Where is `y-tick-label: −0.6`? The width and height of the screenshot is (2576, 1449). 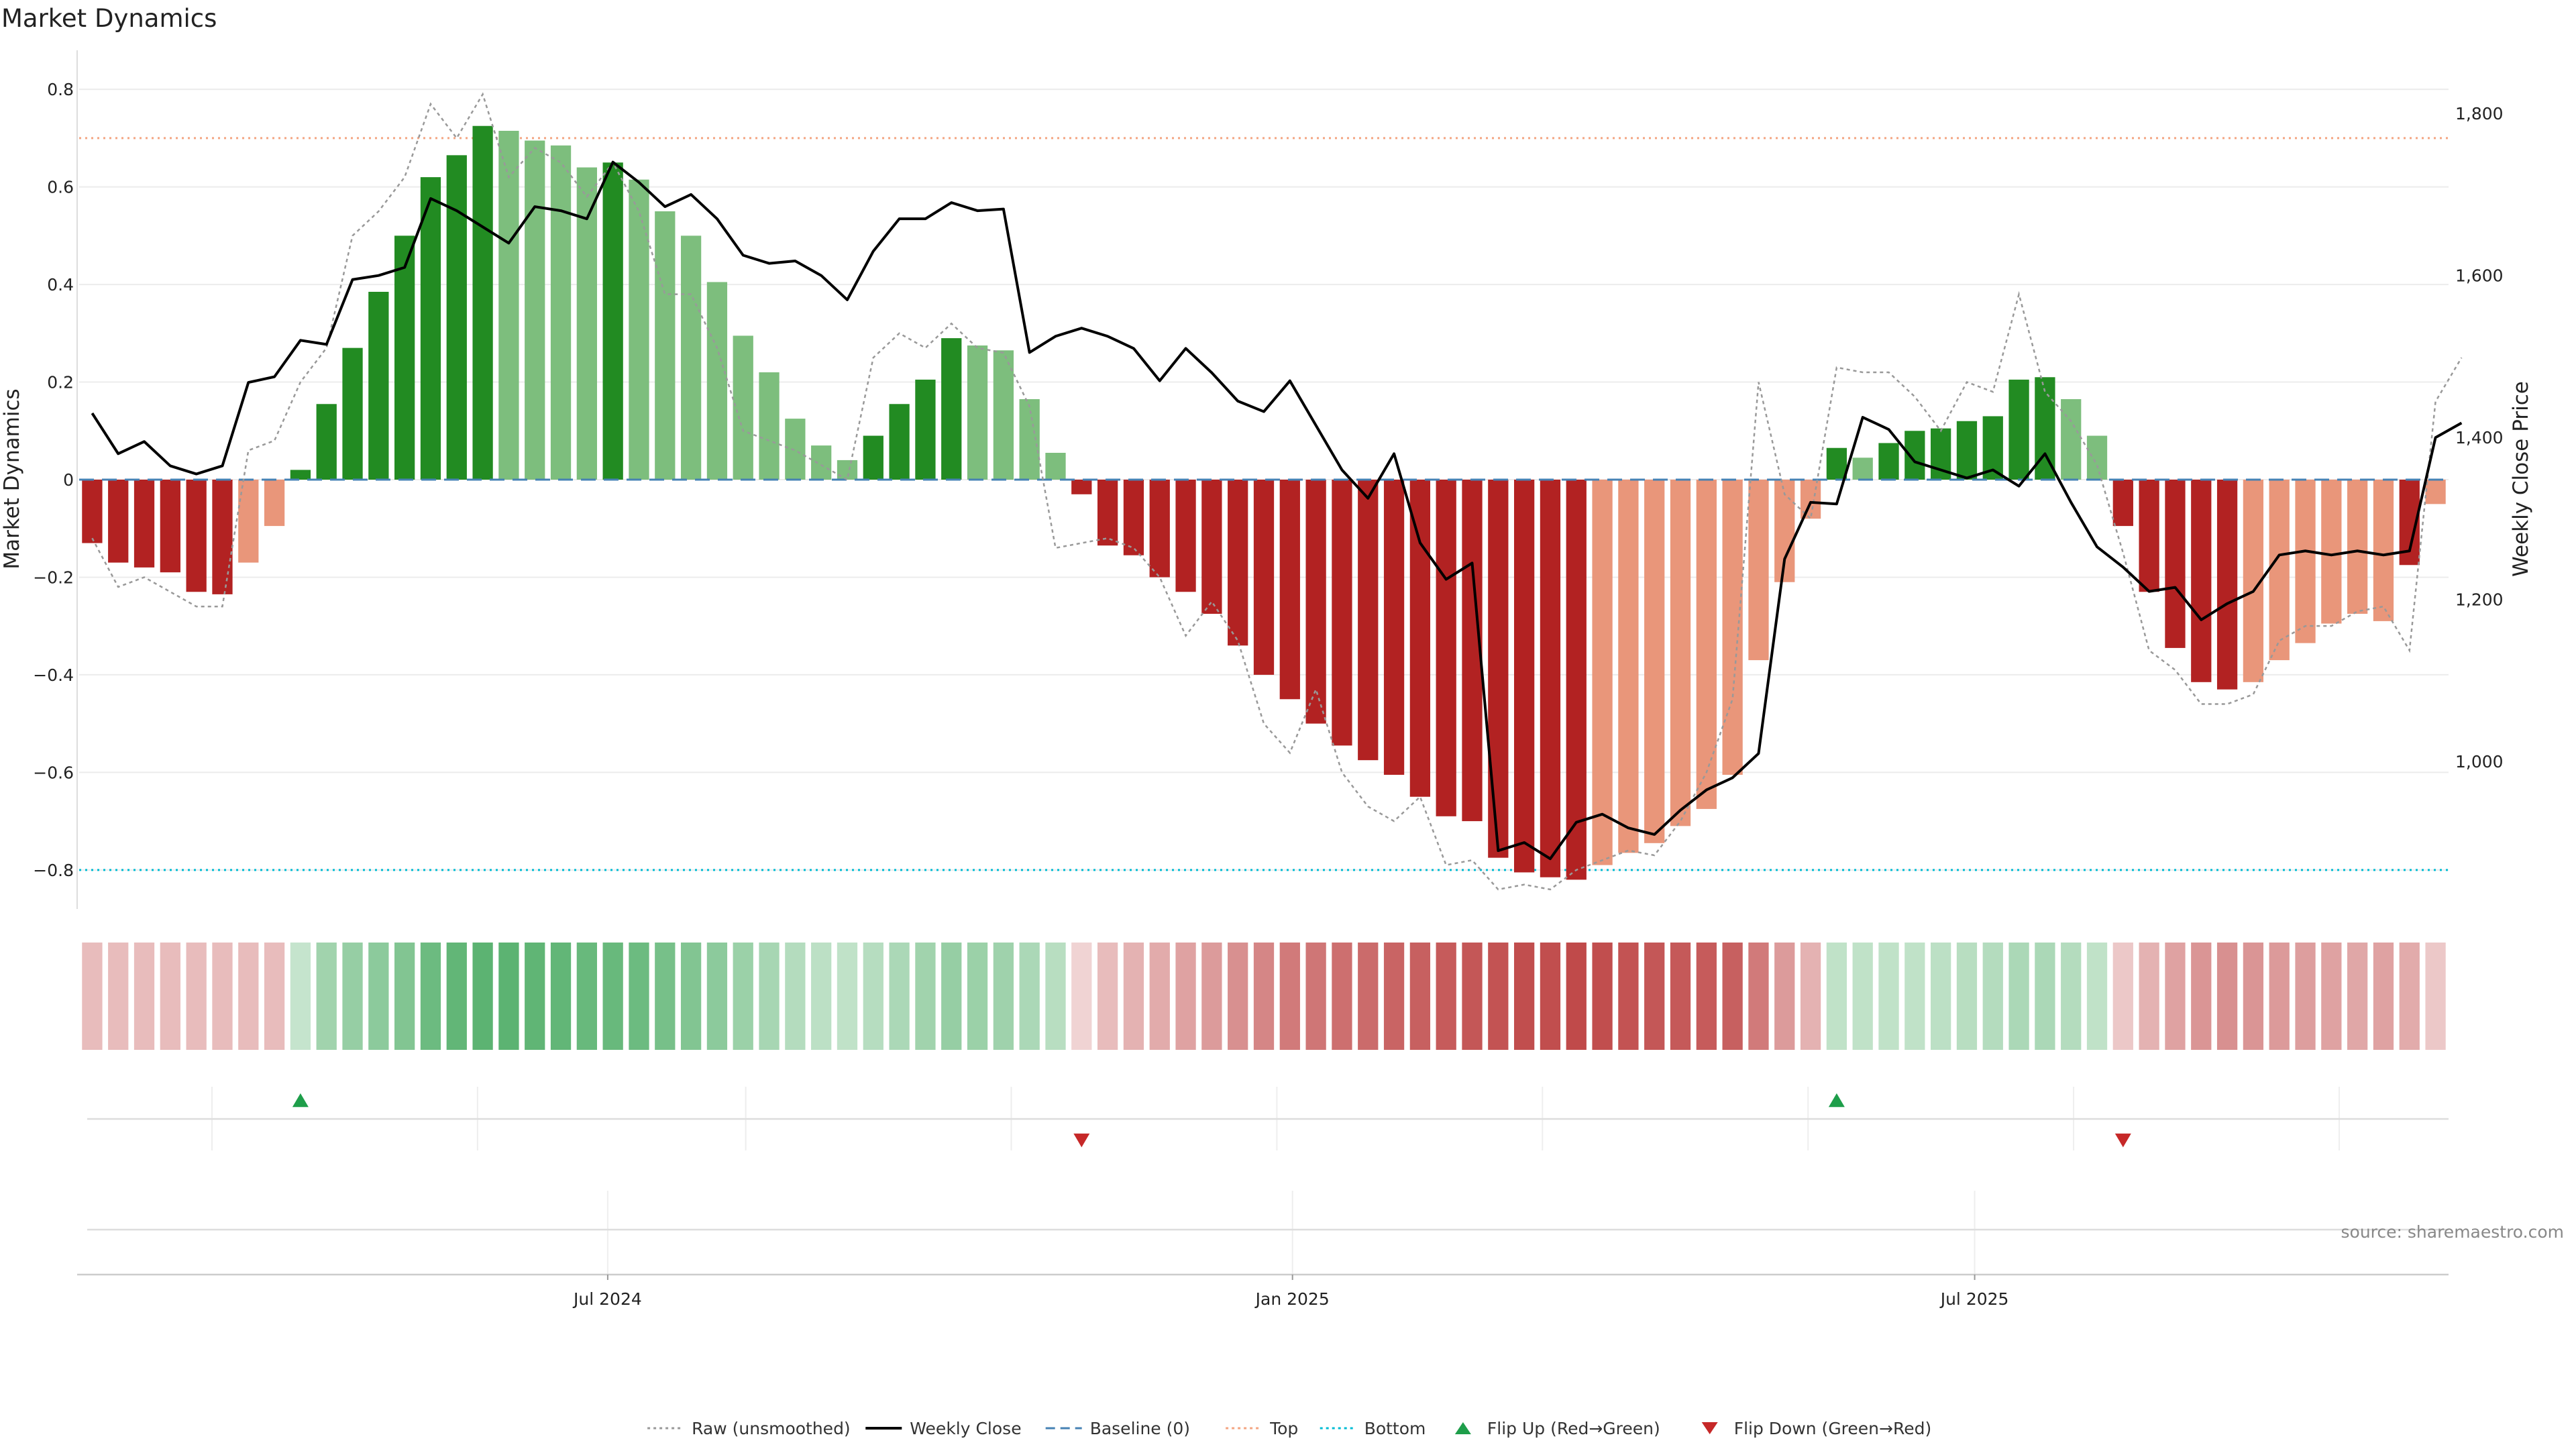
y-tick-label: −0.6 is located at coordinates (53, 772).